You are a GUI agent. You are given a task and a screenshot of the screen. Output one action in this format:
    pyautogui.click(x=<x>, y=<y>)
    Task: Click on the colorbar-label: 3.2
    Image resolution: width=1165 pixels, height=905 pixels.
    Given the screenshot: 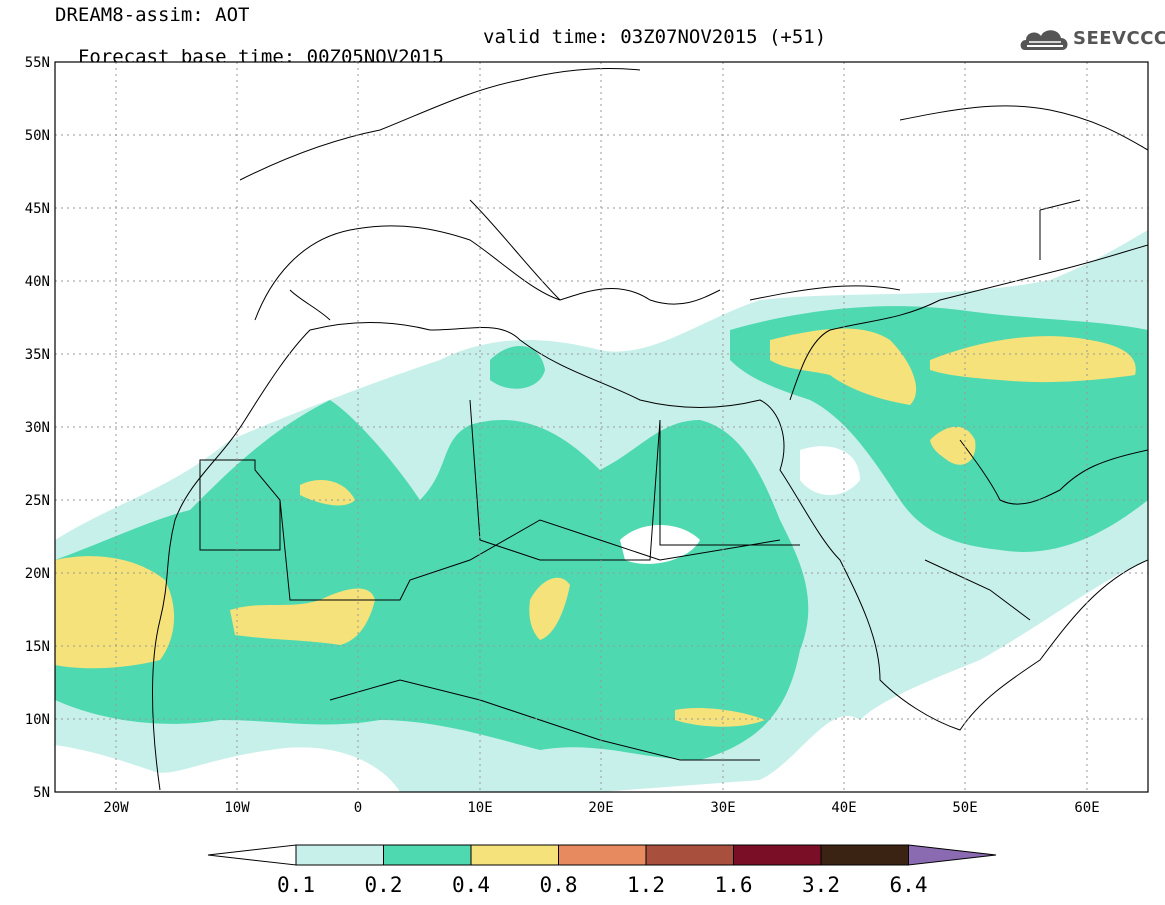 What is the action you would take?
    pyautogui.click(x=821, y=885)
    